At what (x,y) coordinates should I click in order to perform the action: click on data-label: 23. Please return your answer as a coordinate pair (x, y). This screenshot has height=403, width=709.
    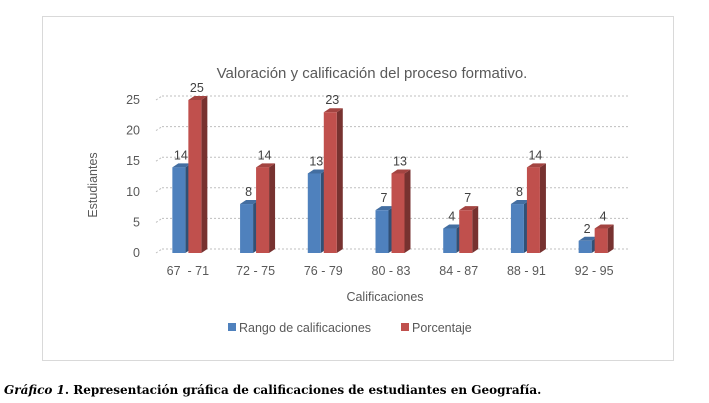
    Looking at the image, I should click on (332, 100).